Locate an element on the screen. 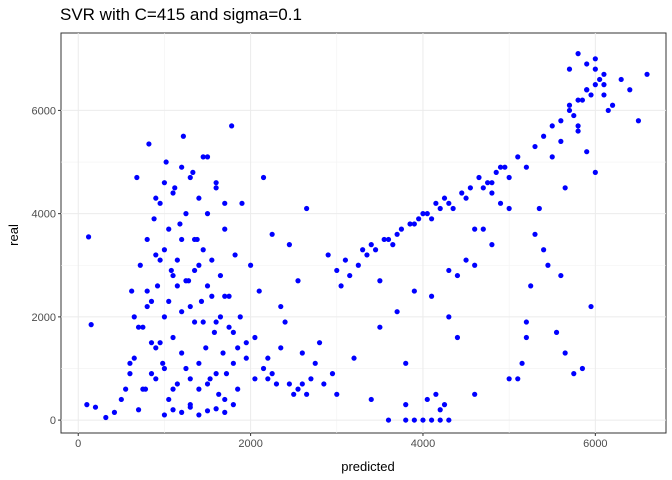 The image size is (672, 480). y-tick-label: 6000 is located at coordinates (44, 111).